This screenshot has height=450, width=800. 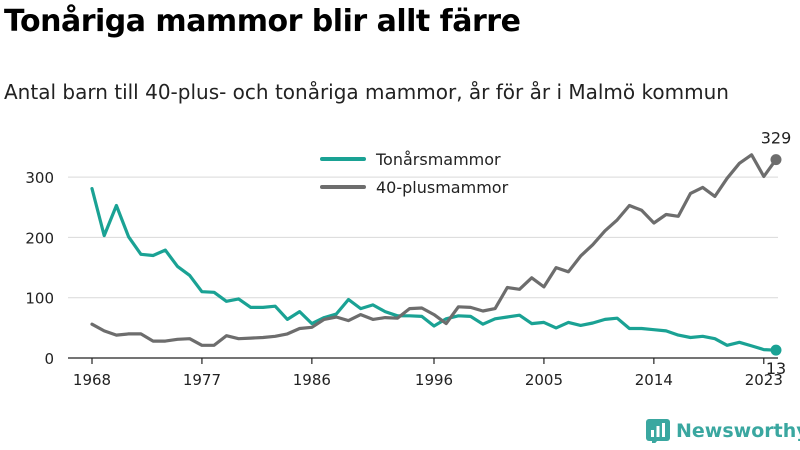 I want to click on x-tick-label: 1996, so click(x=434, y=380).